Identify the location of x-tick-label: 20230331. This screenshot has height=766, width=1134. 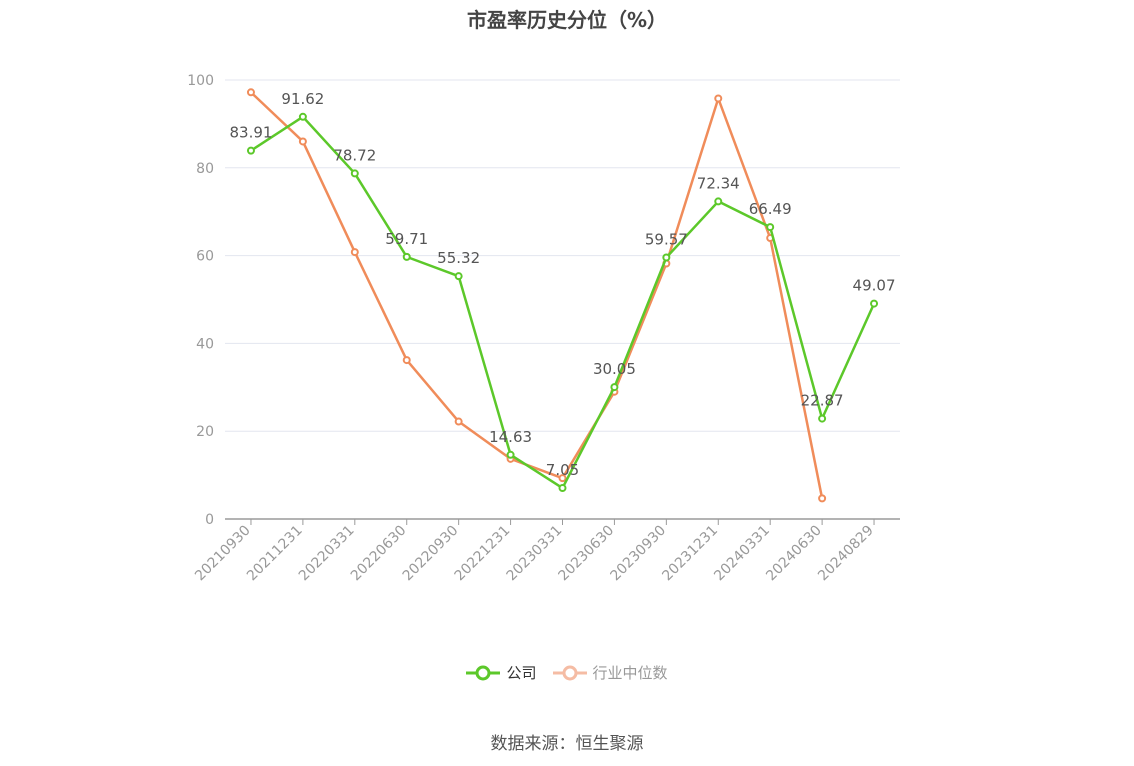
(535, 554).